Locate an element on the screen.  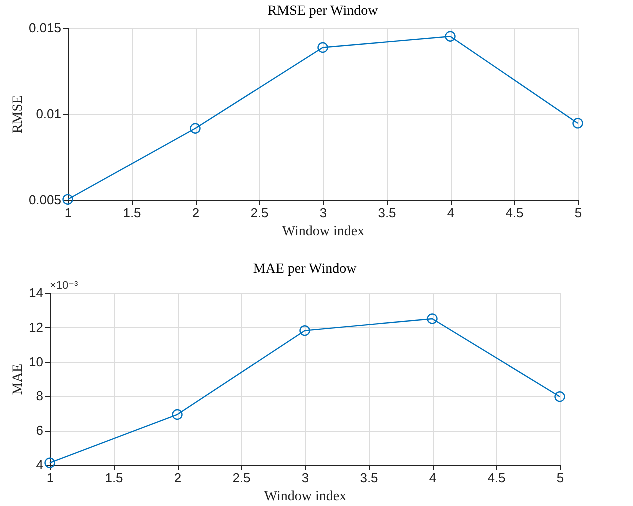
text: ×10⁻³ is located at coordinates (64, 286).